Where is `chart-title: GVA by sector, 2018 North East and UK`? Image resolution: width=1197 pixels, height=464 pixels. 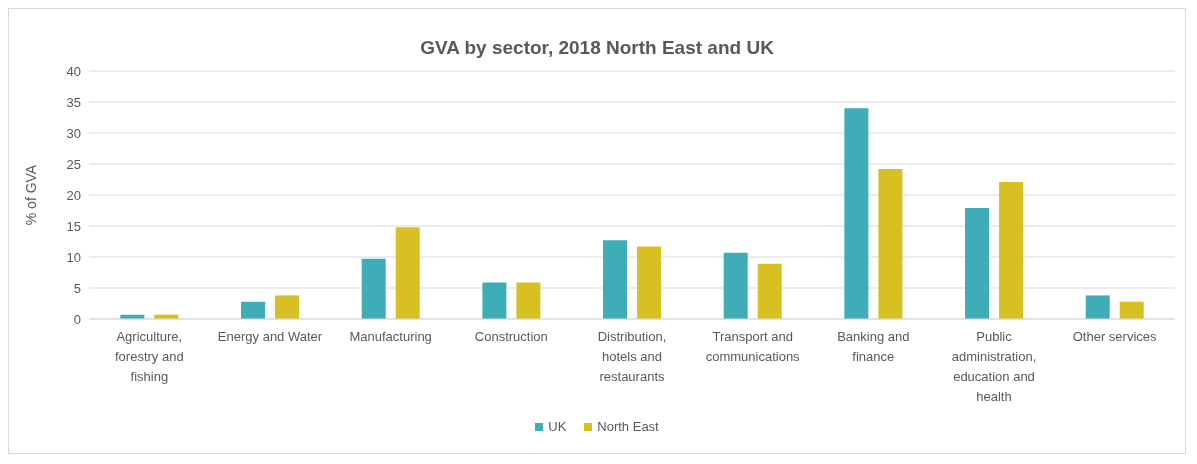 chart-title: GVA by sector, 2018 North East and UK is located at coordinates (597, 48).